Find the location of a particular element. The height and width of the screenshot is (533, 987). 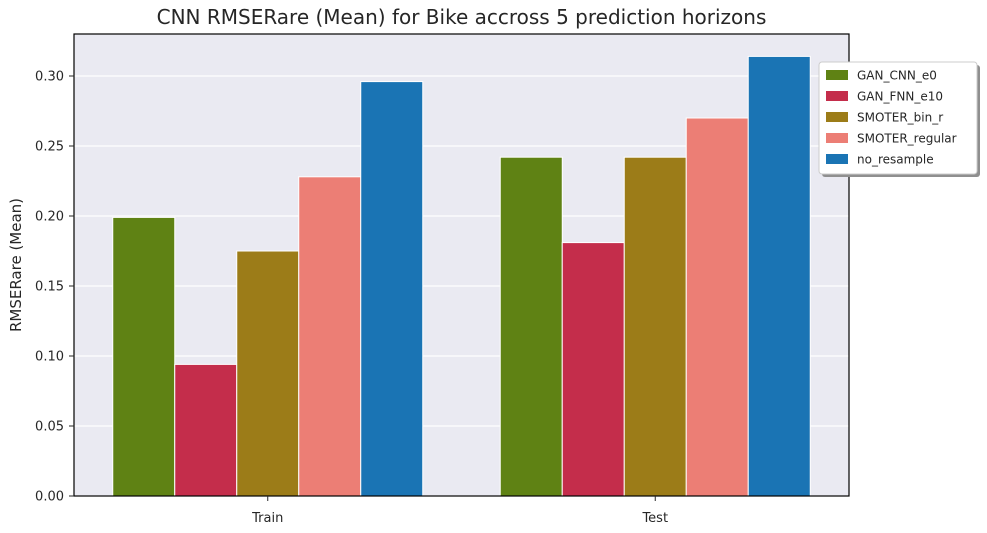

legend-label: no_resample is located at coordinates (895, 160).